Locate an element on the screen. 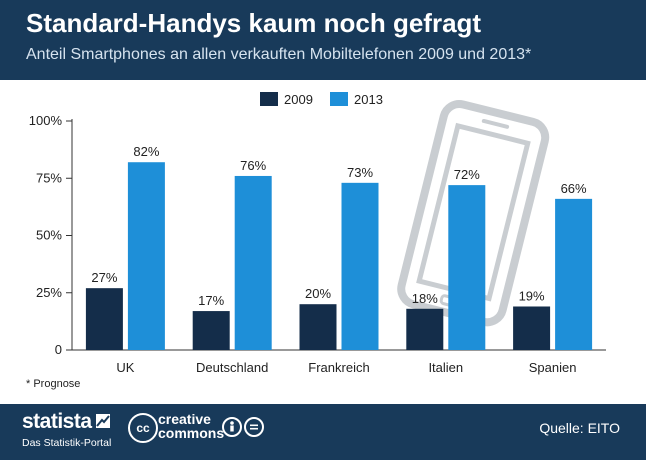 The image size is (646, 460). bar-2013-italien is located at coordinates (467, 267).